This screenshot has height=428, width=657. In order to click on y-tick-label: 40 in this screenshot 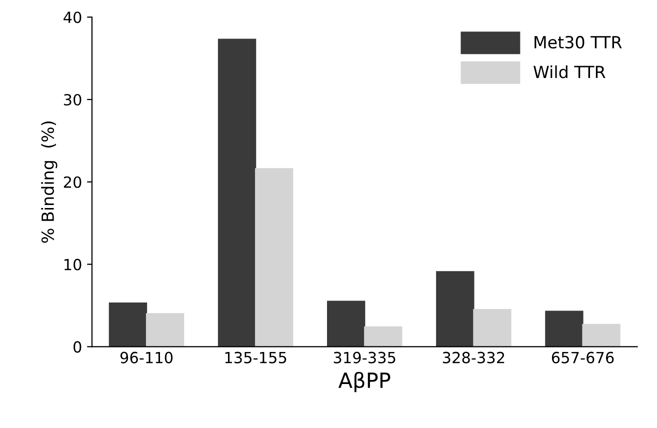, I will do `click(73, 18)`.